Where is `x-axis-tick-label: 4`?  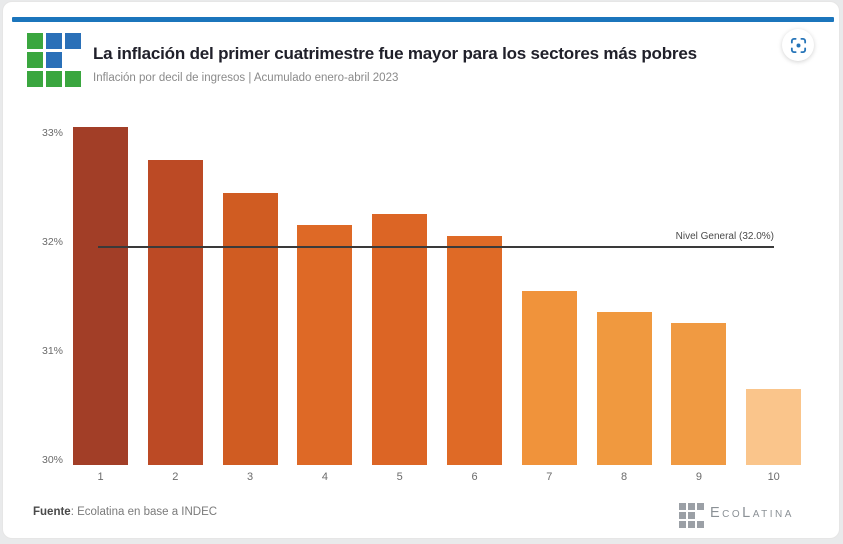 x-axis-tick-label: 4 is located at coordinates (324, 477).